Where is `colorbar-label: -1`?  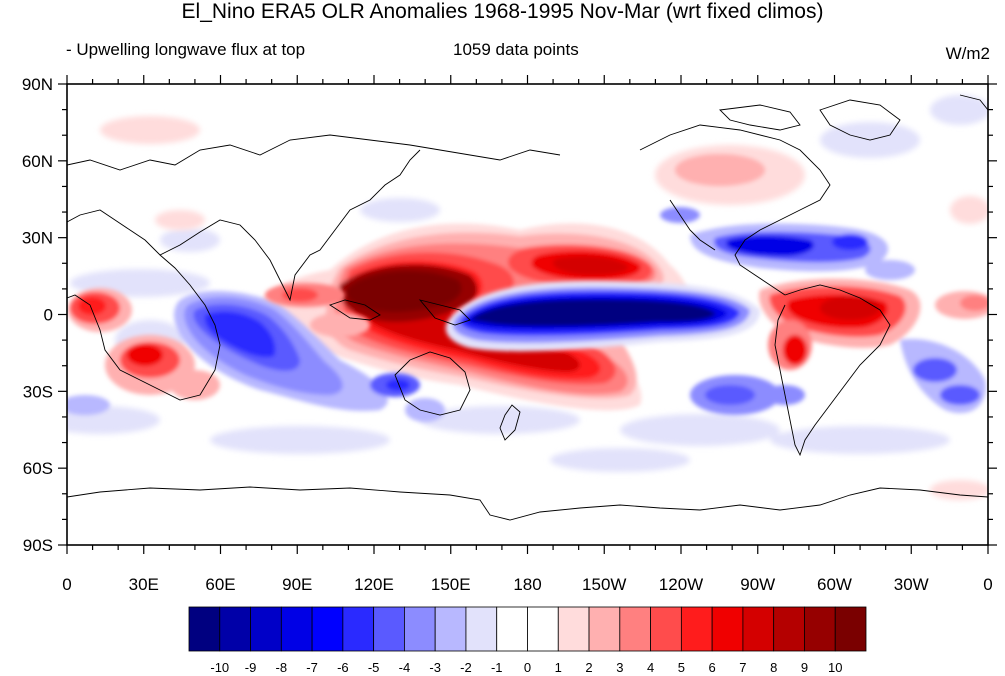
colorbar-label: -1 is located at coordinates (497, 667).